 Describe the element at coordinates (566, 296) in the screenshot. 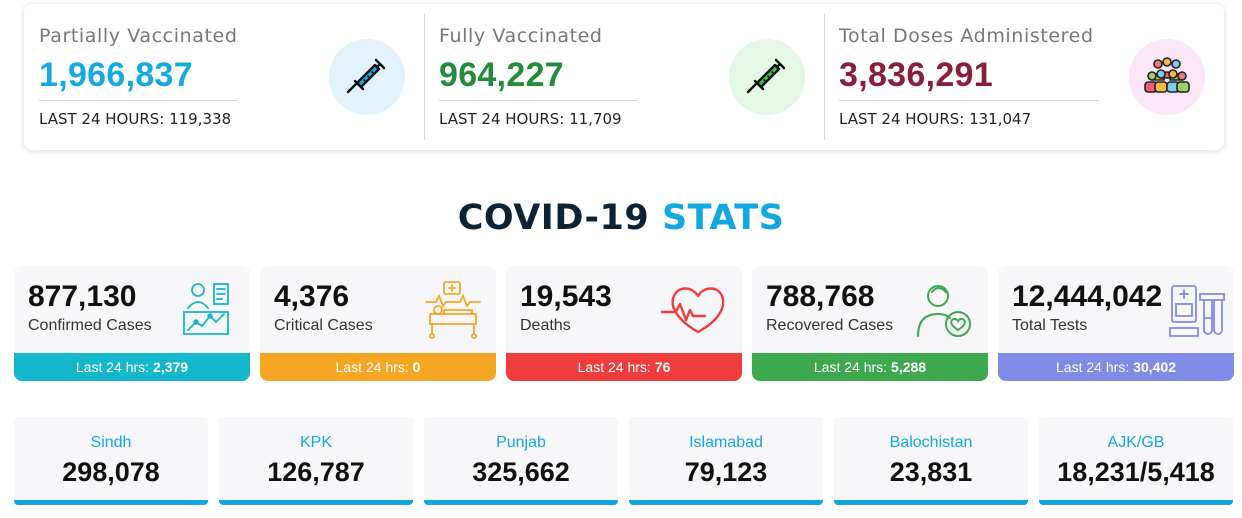

I see `stat-value: 19,543` at that location.